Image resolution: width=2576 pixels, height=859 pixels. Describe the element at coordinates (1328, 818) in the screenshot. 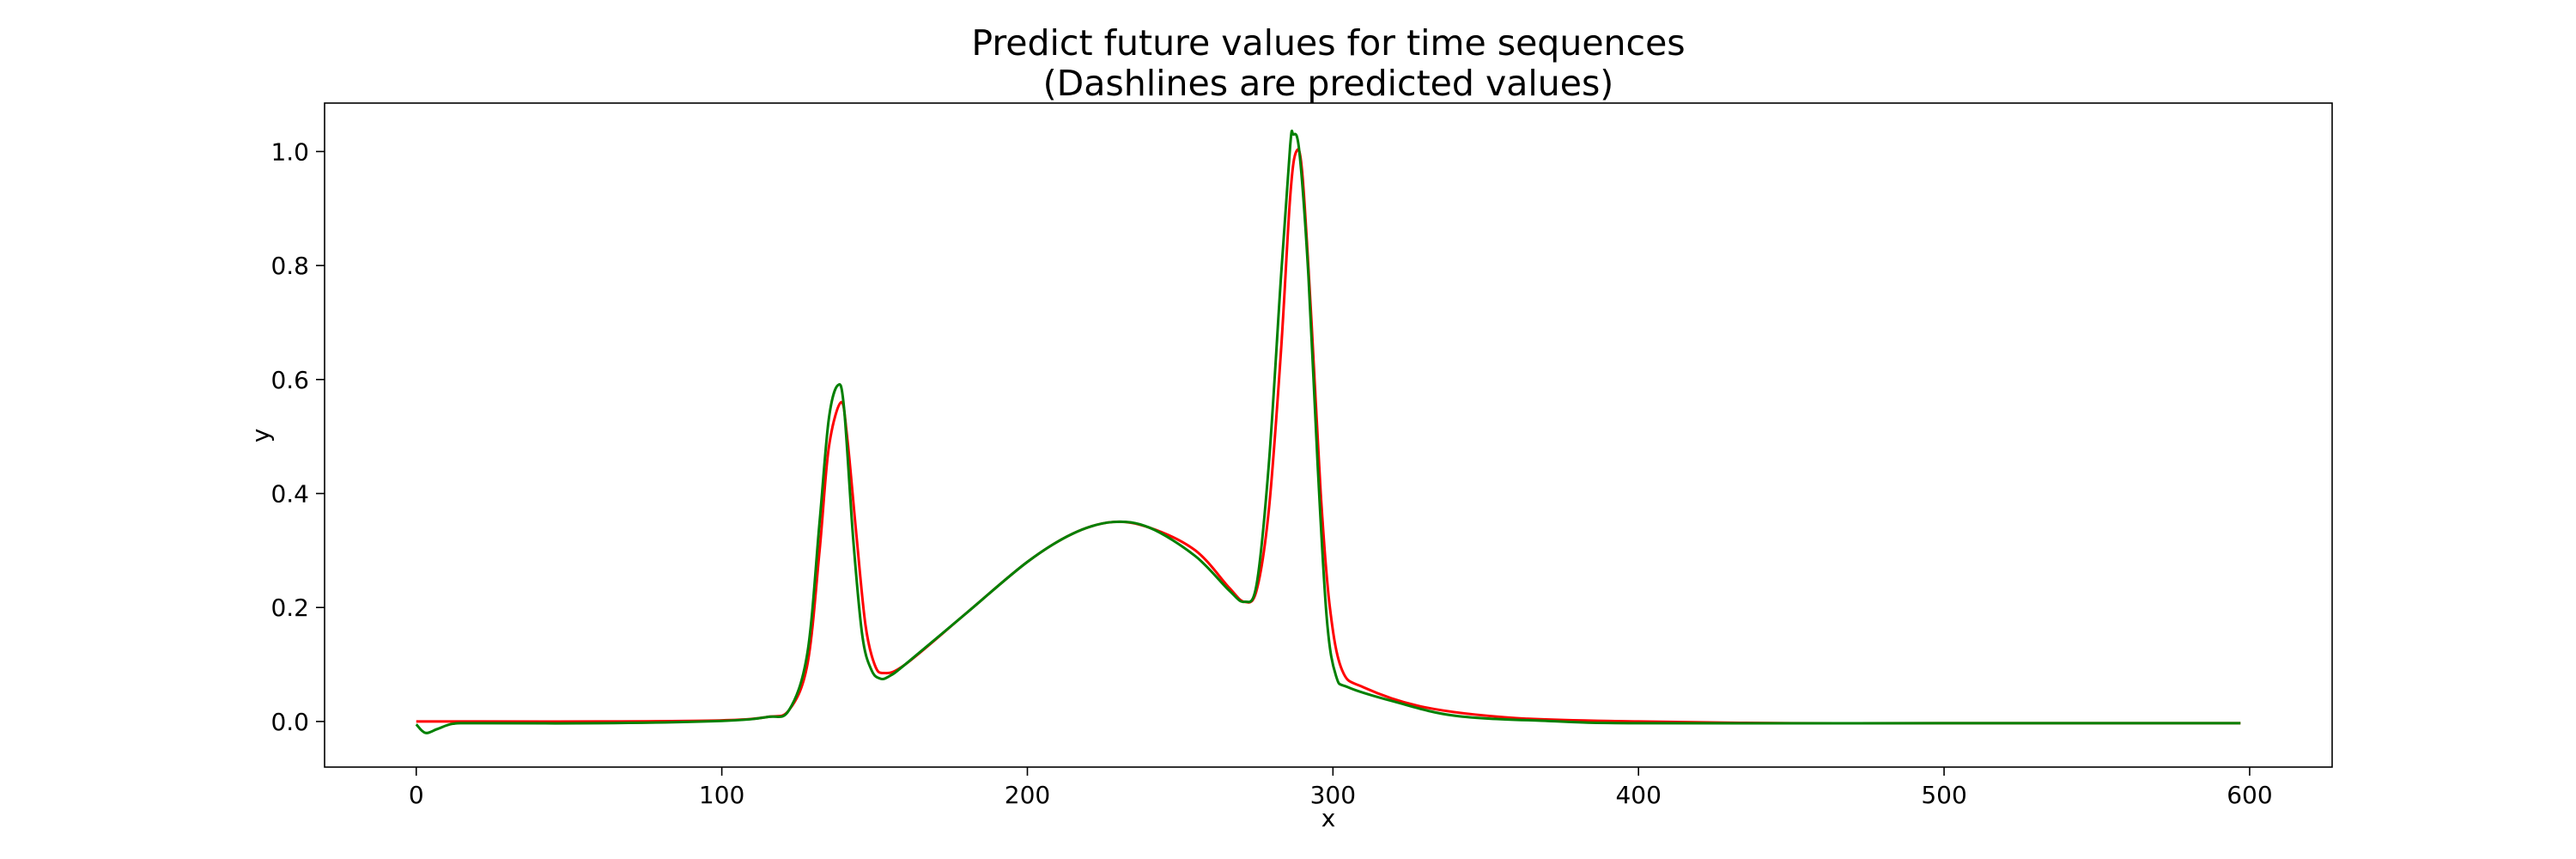

I see `x-axis-label: x` at that location.